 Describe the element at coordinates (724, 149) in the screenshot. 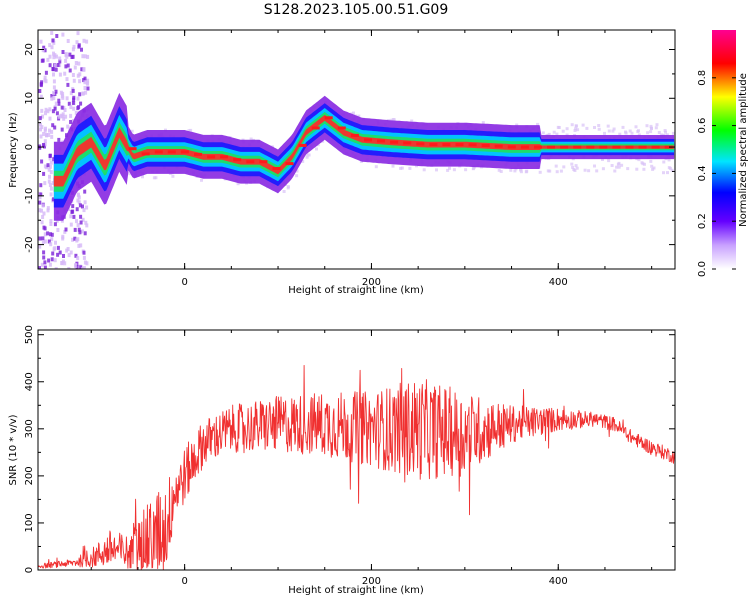

I see `colorbar-gradient` at that location.